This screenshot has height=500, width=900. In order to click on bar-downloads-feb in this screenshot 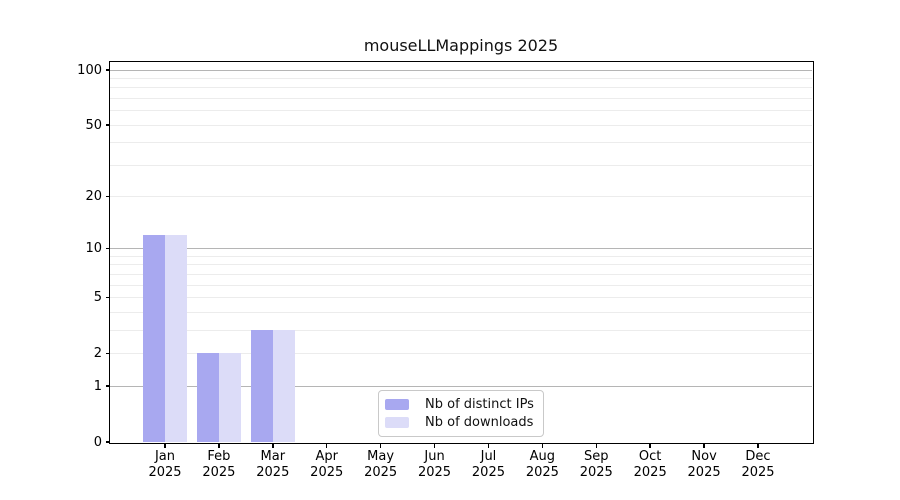, I will do `click(229, 397)`.